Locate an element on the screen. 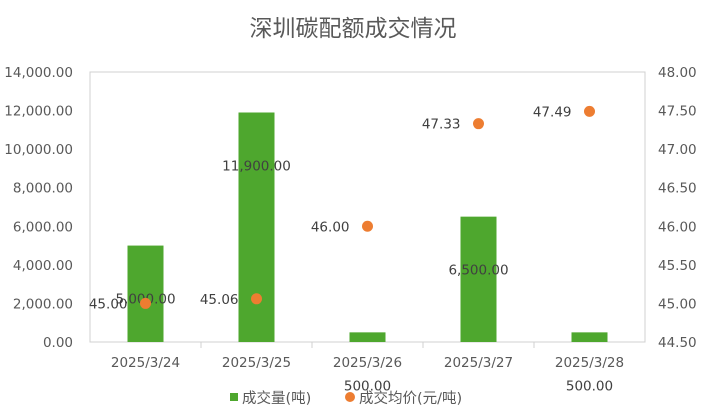  y-left-tick-label: 12,000.00 is located at coordinates (38, 112).